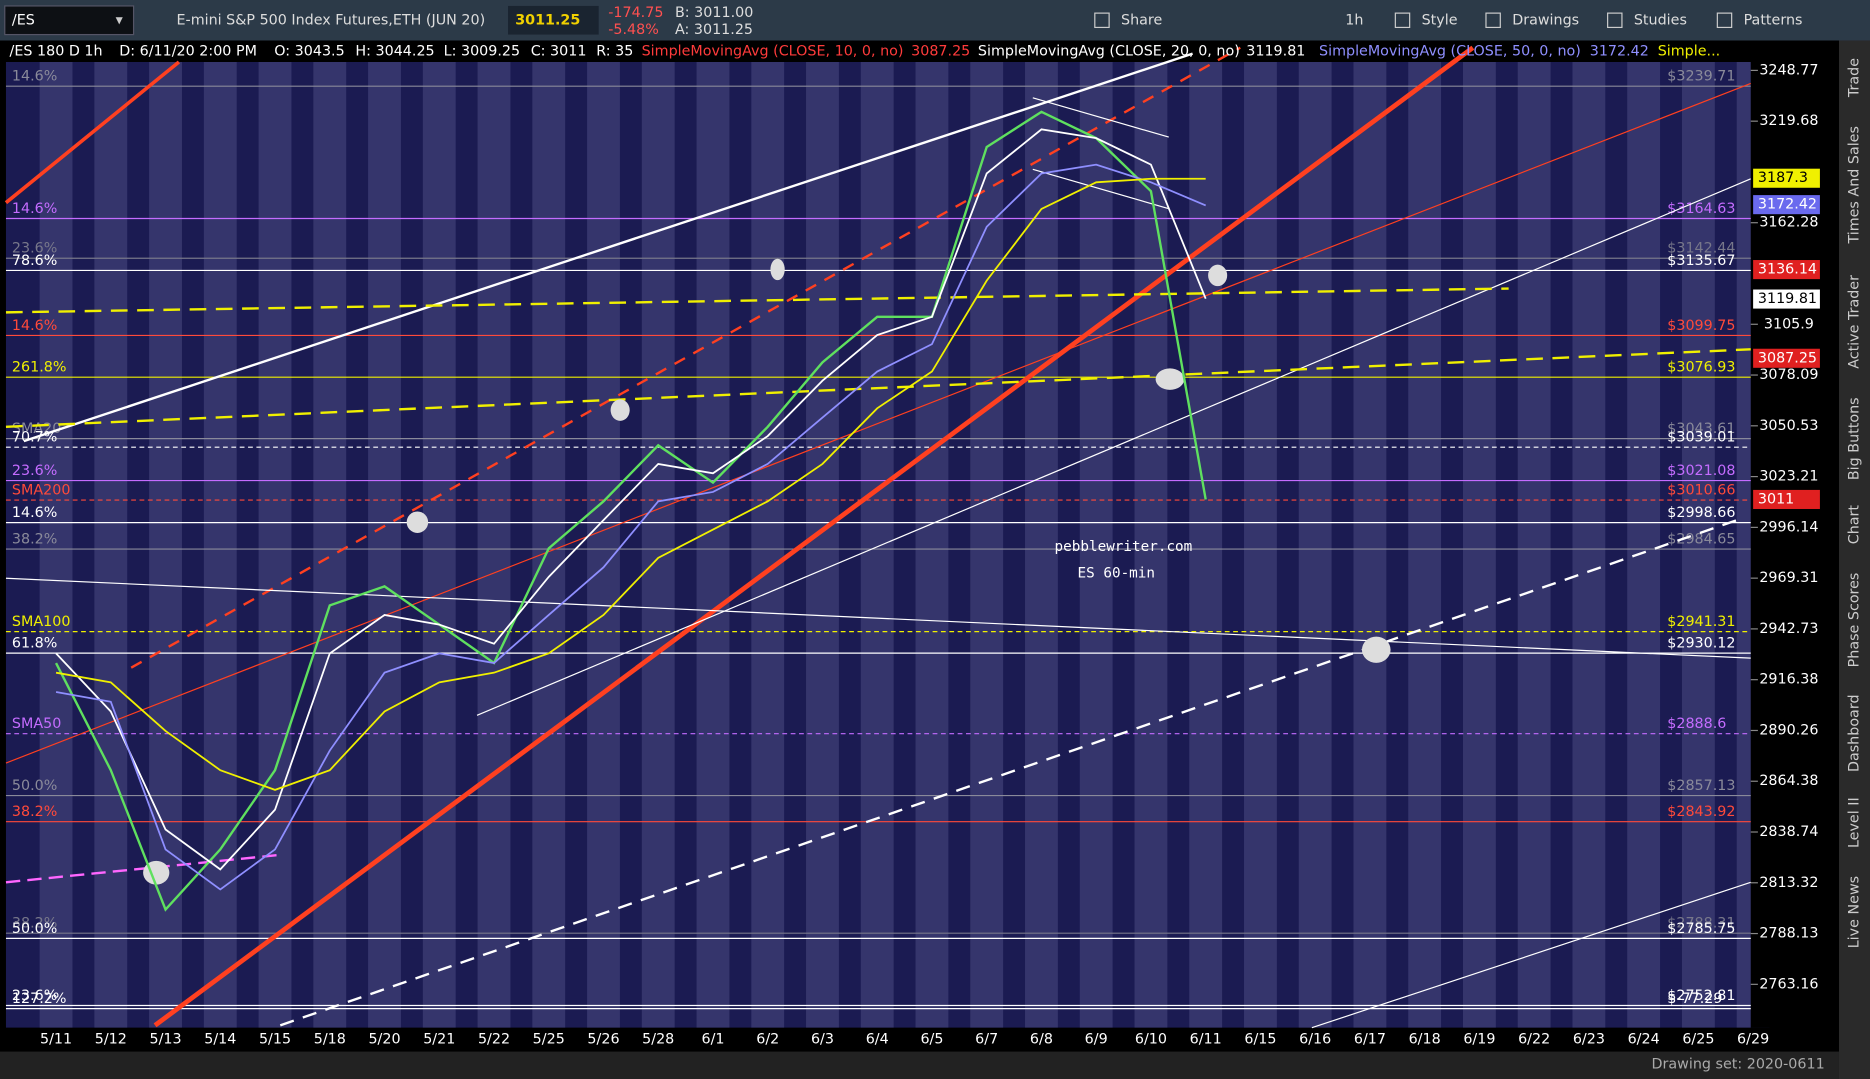 The width and height of the screenshot is (1870, 1079). Describe the element at coordinates (34, 249) in the screenshot. I see `fib-label: 23.6%` at that location.